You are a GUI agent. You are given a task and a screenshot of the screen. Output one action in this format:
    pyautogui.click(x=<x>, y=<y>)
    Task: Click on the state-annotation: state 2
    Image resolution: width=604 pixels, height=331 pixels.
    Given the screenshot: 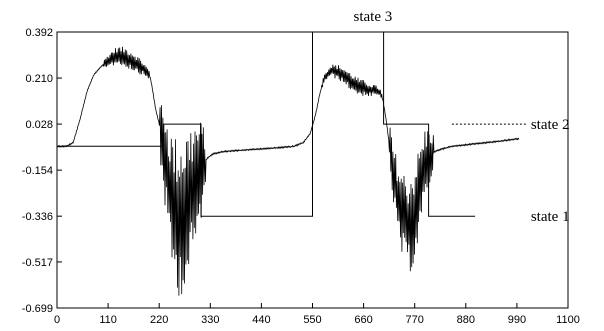 What is the action you would take?
    pyautogui.click(x=550, y=125)
    